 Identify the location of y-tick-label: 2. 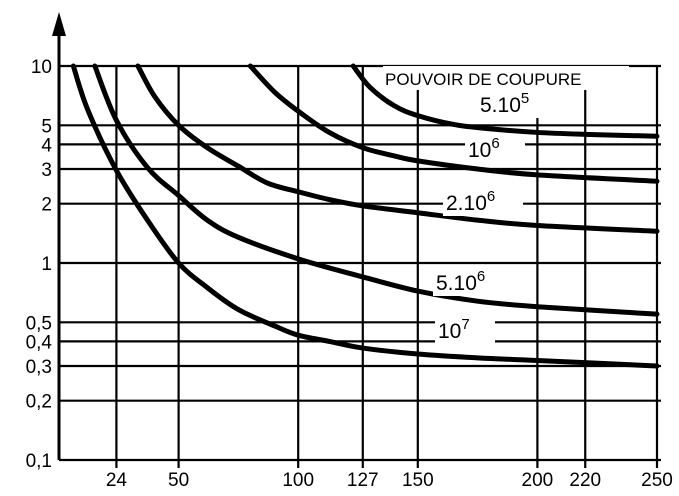
(46, 205).